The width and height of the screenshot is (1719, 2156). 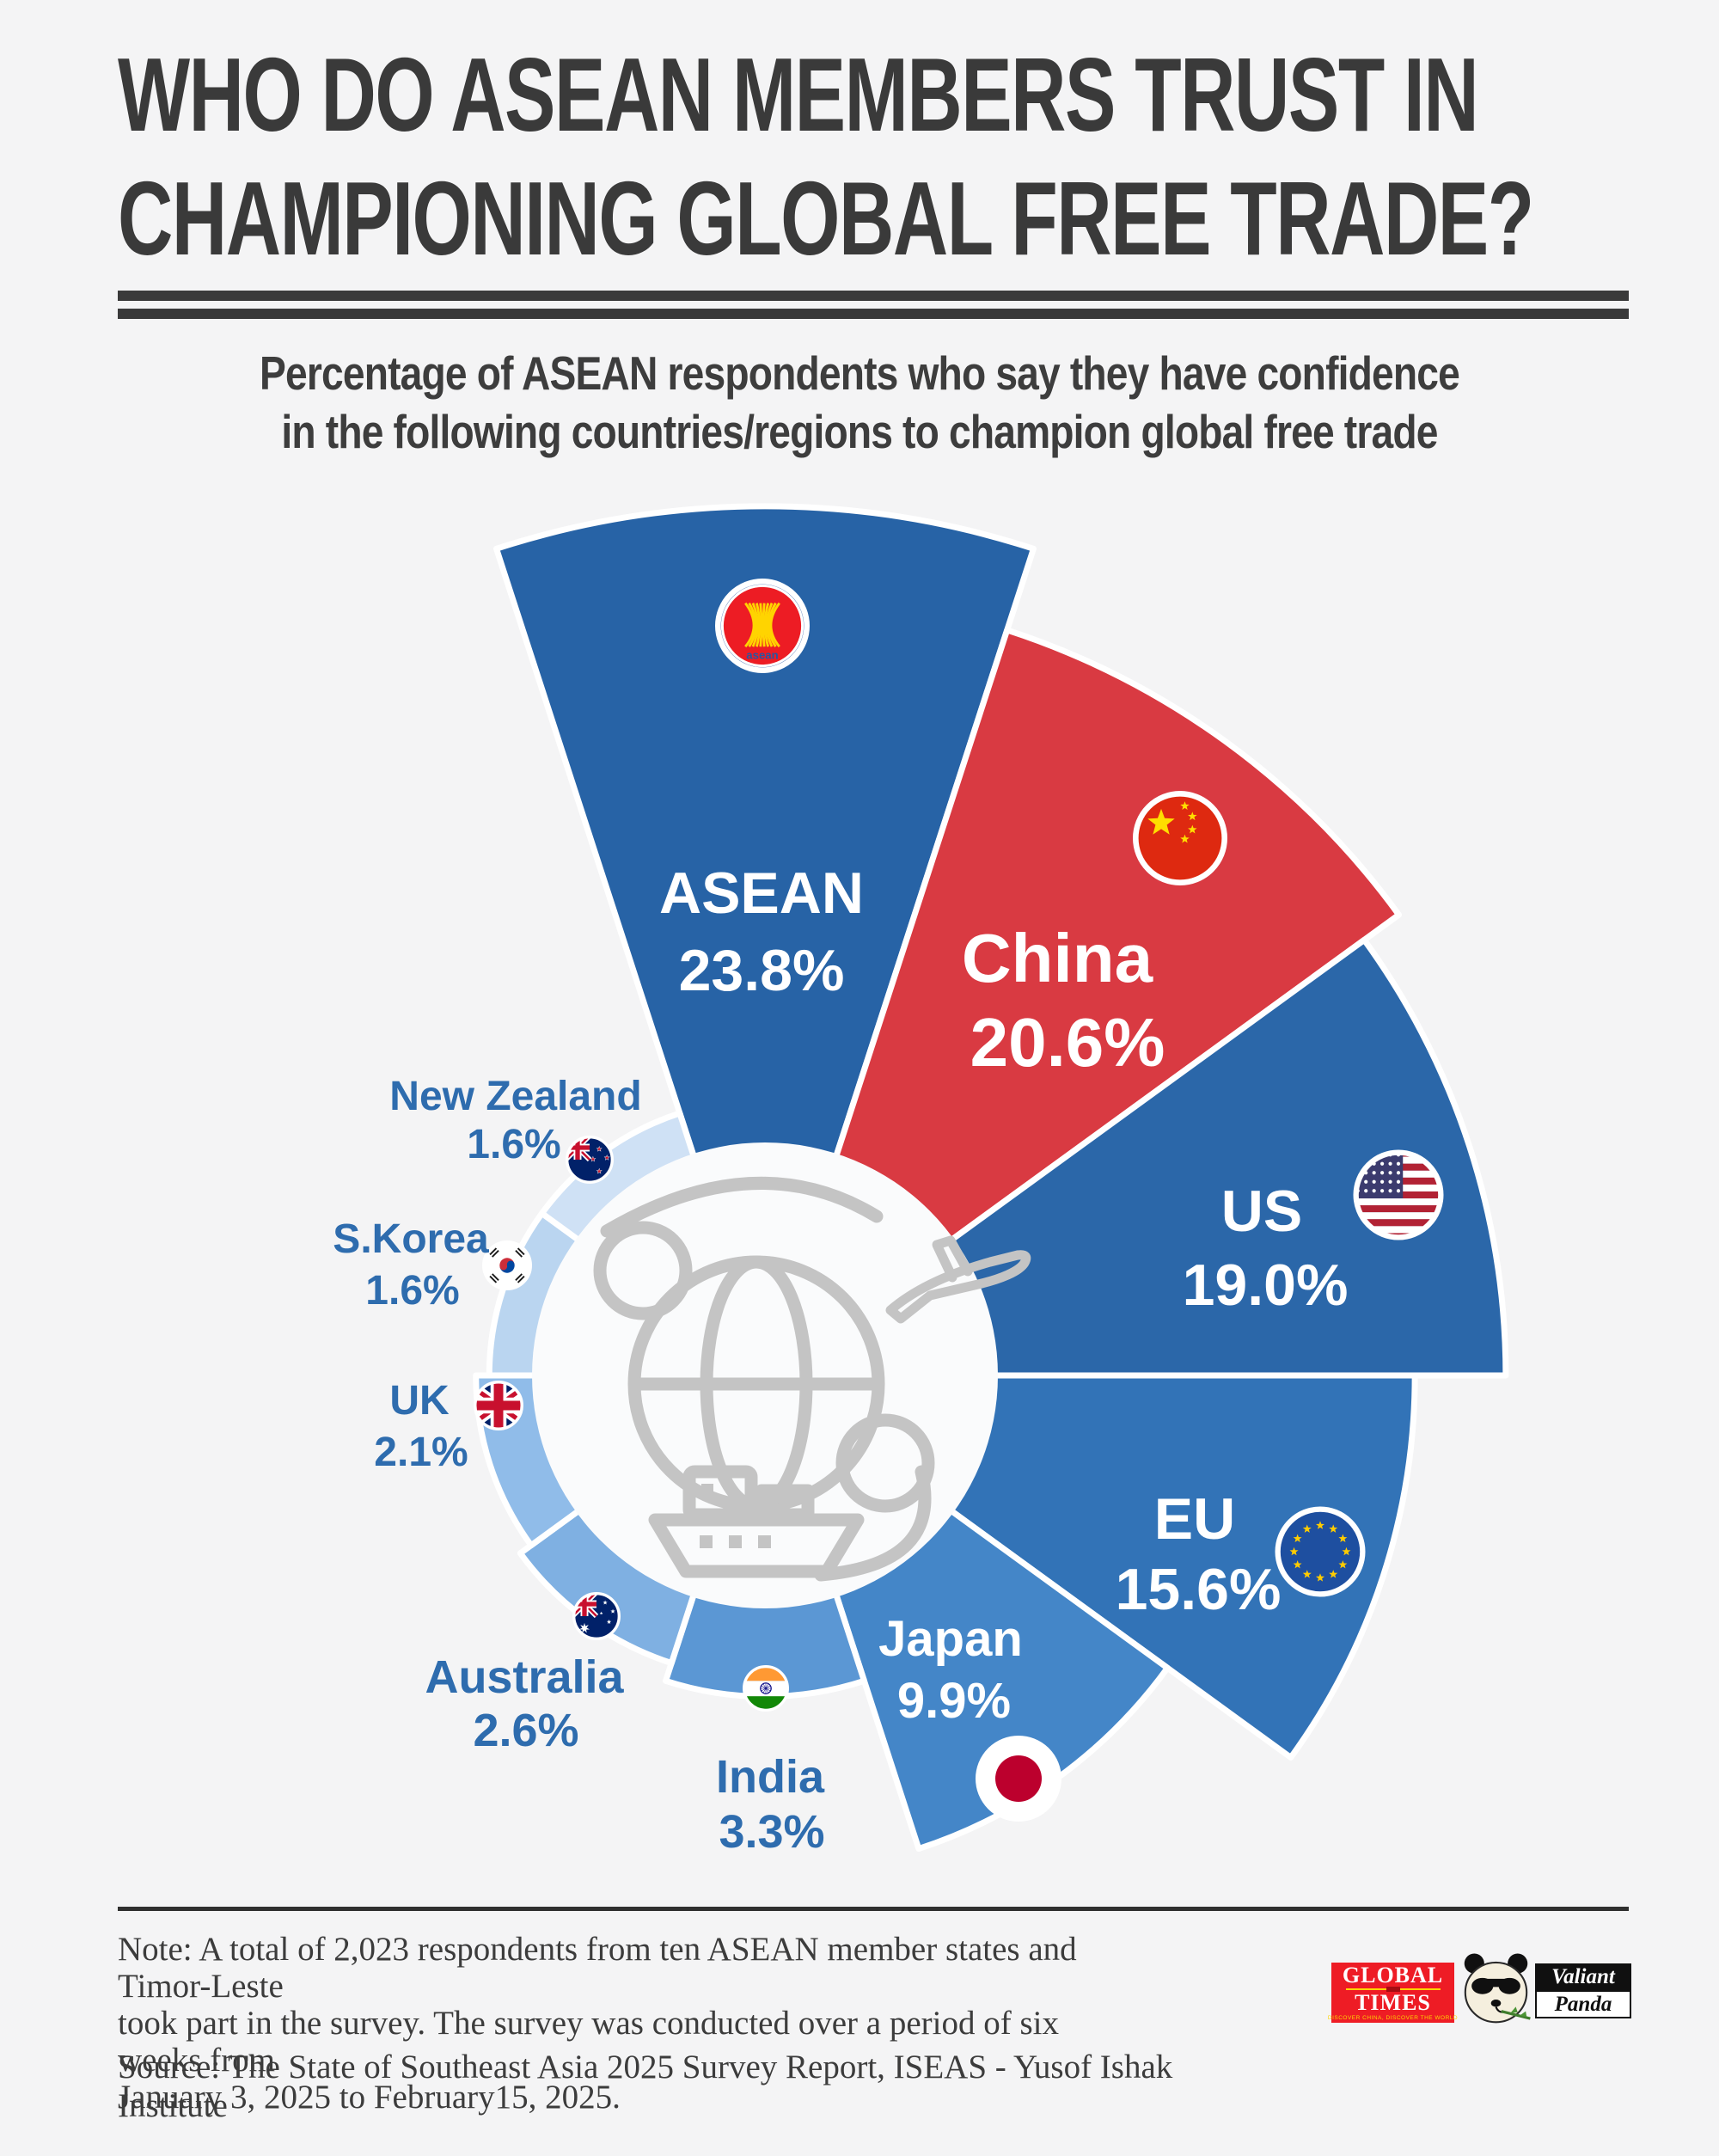 What do you see at coordinates (515, 1096) in the screenshot?
I see `segment-label-nz: New Zealand` at bounding box center [515, 1096].